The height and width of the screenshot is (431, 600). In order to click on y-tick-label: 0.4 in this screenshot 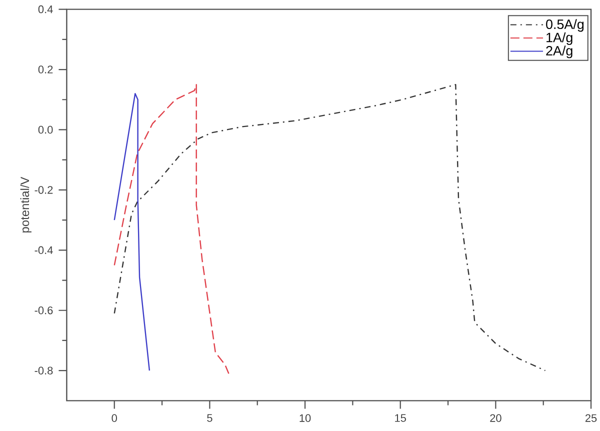, I will do `click(45, 9)`.